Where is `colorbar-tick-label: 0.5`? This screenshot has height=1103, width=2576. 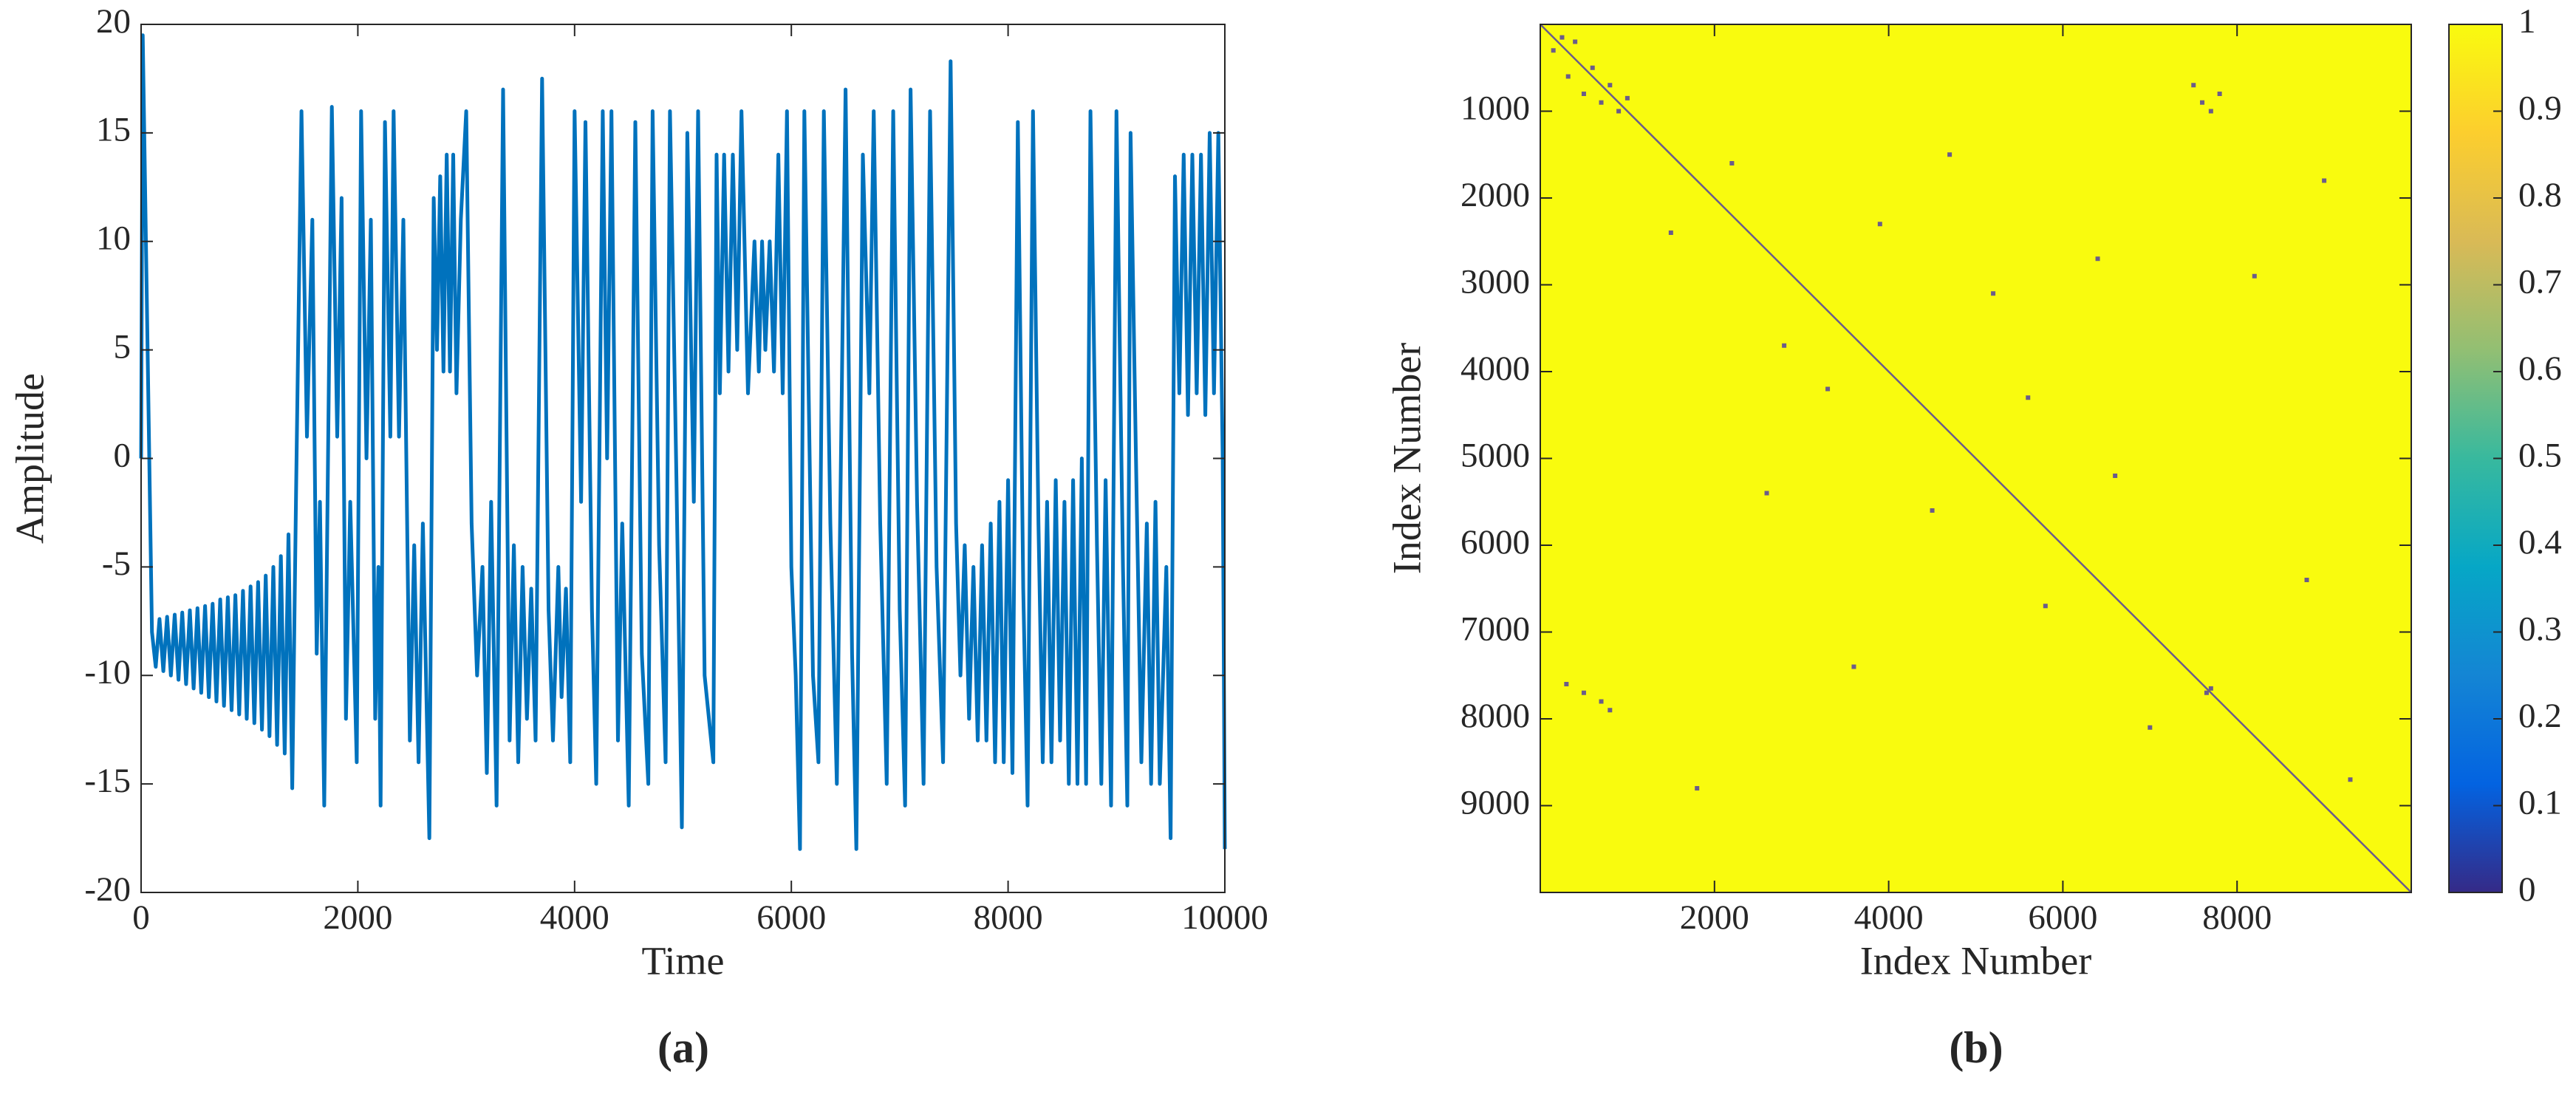 colorbar-tick-label: 0.5 is located at coordinates (2540, 455).